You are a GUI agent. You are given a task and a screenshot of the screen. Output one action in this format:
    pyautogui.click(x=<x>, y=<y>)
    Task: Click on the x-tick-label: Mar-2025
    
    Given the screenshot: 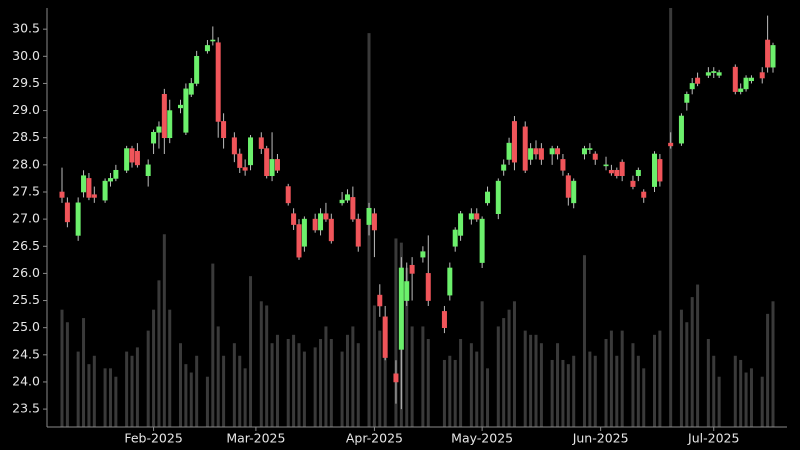 What is the action you would take?
    pyautogui.click(x=255, y=438)
    